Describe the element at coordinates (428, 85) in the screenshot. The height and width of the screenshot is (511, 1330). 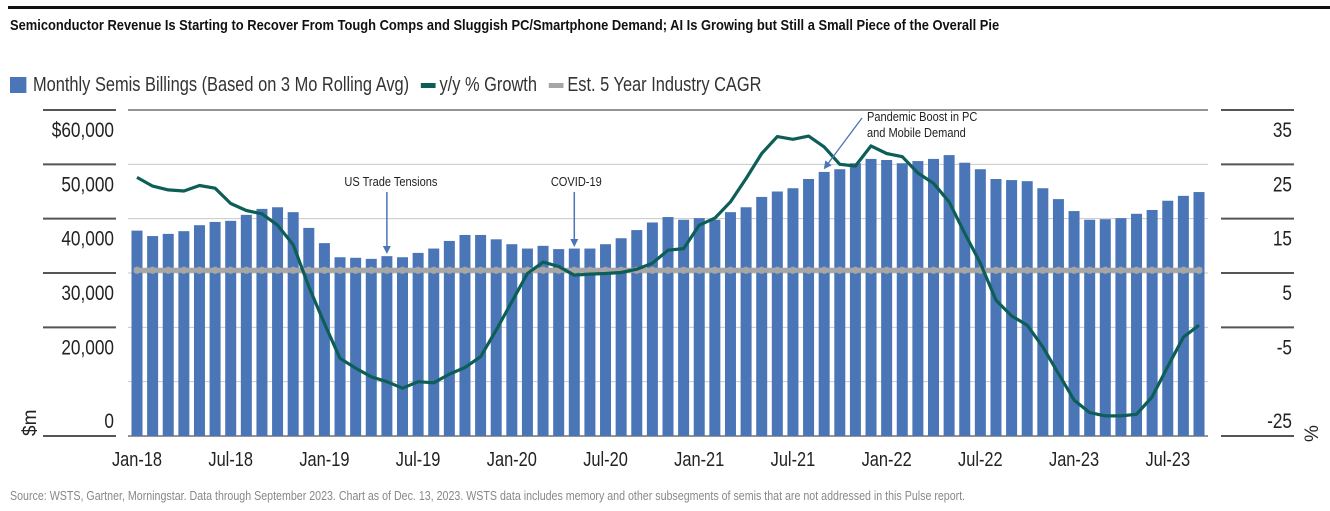
I see `legend-swatch-growth-line` at that location.